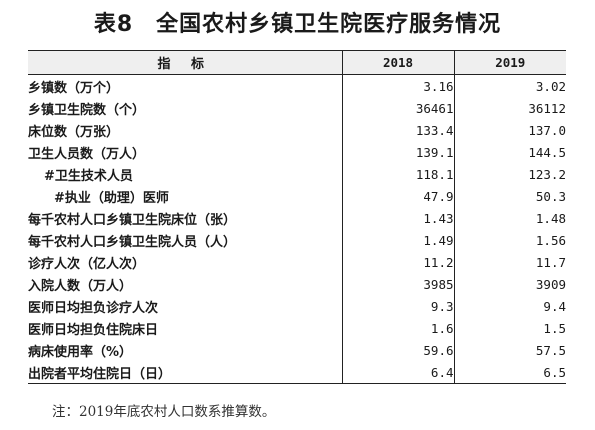  Describe the element at coordinates (297, 152) in the screenshot. I see `table-row: 卫生人员数（万人） 139.1 144.5` at that location.